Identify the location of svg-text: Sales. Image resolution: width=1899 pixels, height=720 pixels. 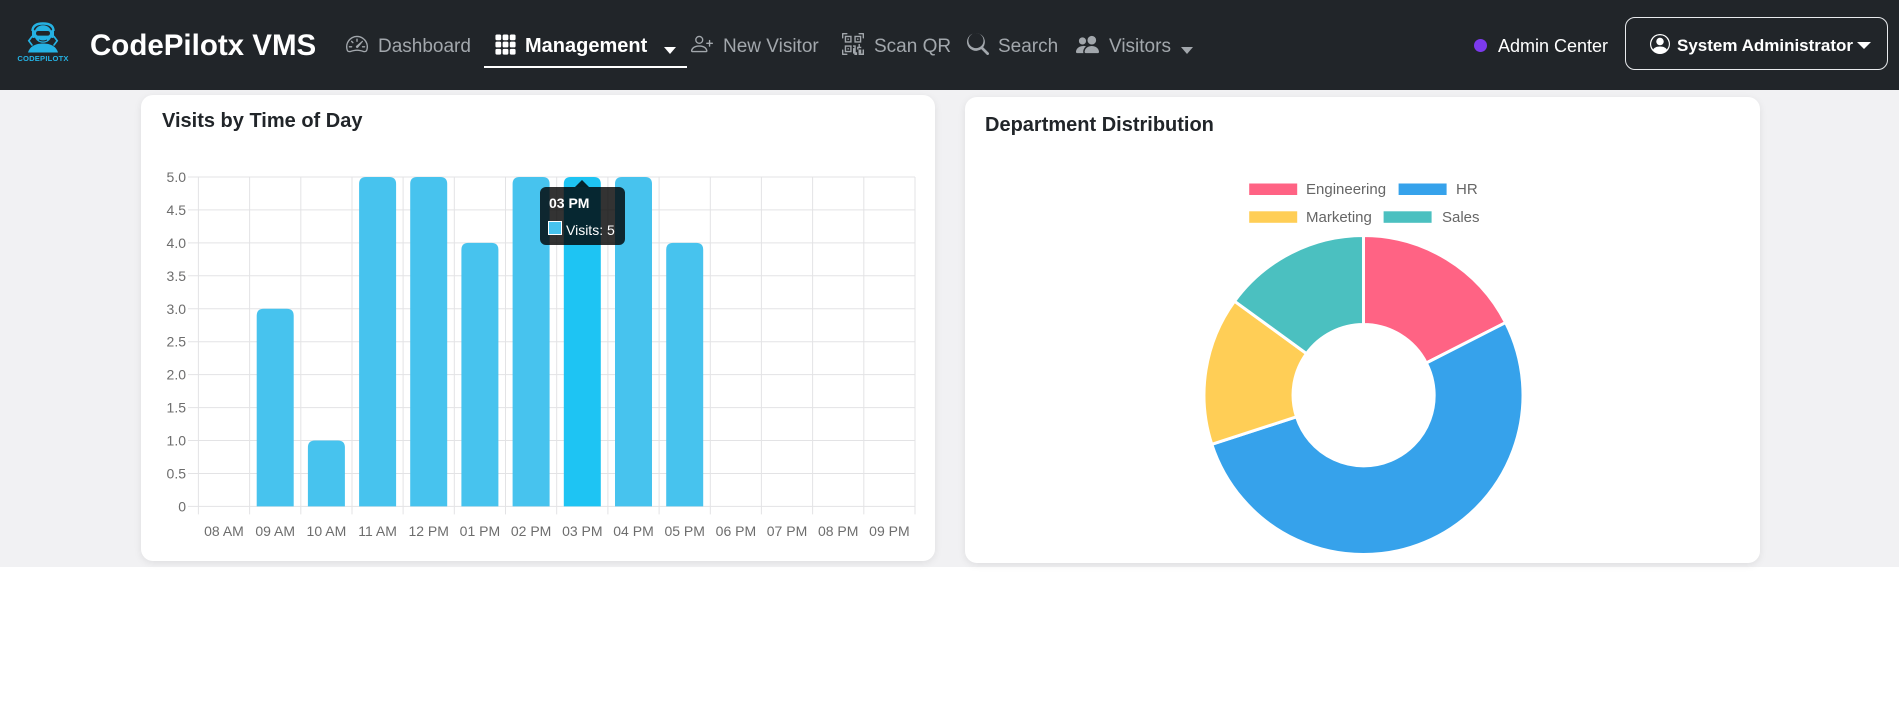
(1461, 217).